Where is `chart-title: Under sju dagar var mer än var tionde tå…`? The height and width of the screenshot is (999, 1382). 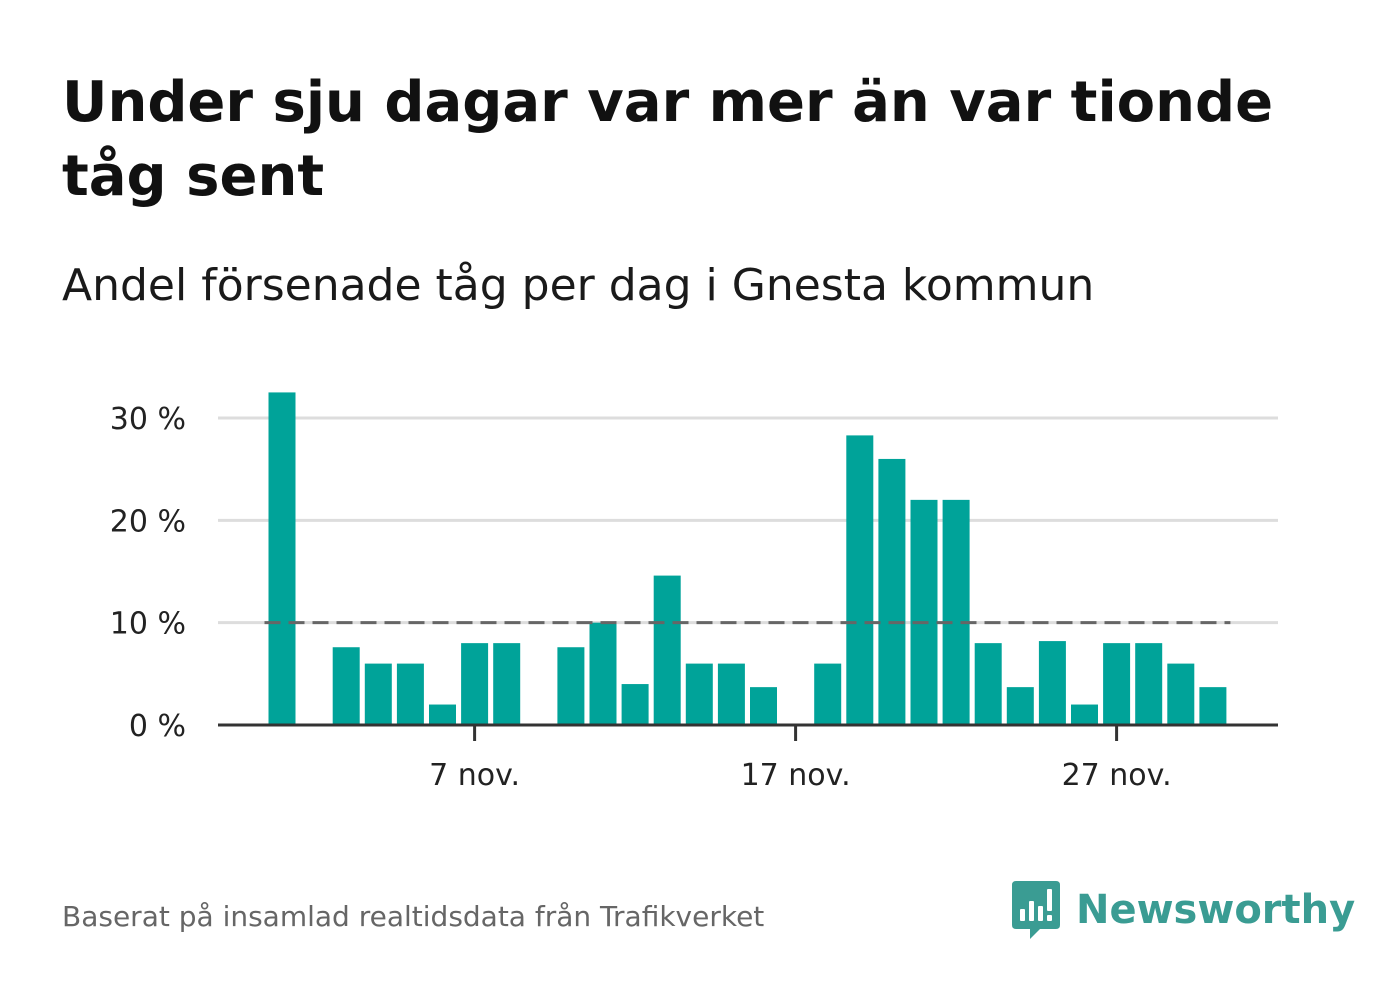 chart-title: Under sju dagar var mer än var tionde tå… is located at coordinates (668, 139).